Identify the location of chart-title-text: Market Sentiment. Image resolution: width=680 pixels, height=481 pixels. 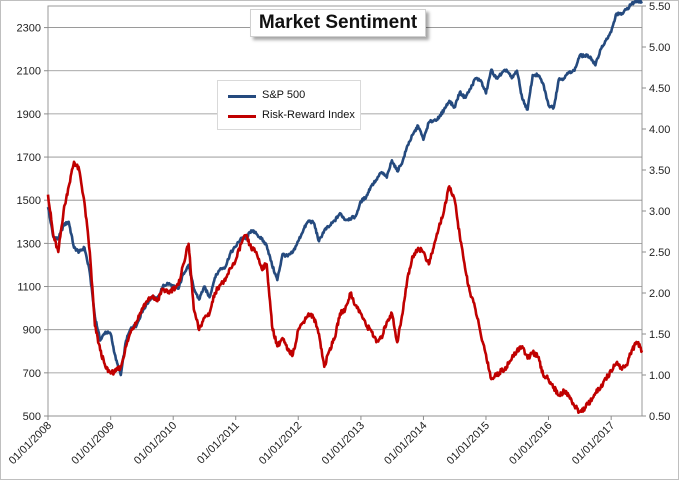
(338, 22).